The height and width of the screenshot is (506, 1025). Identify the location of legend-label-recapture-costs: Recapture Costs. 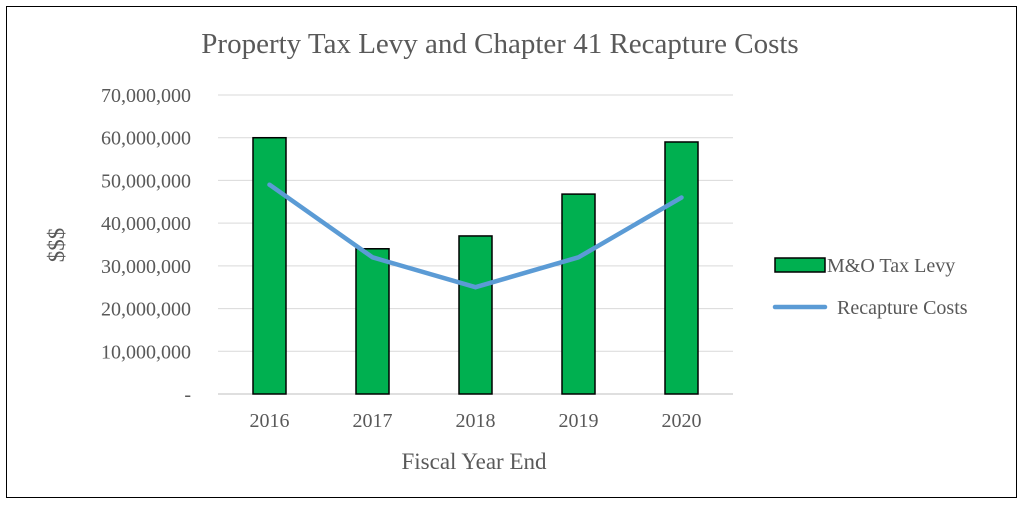
(902, 308).